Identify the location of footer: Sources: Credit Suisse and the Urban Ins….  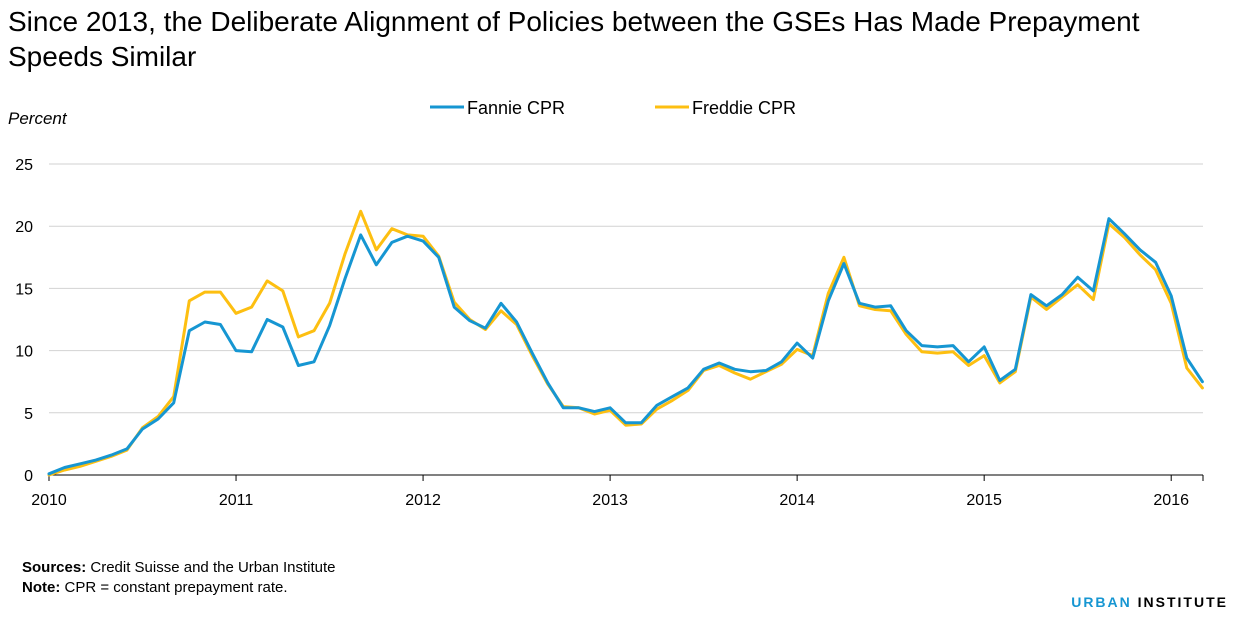
(179, 578).